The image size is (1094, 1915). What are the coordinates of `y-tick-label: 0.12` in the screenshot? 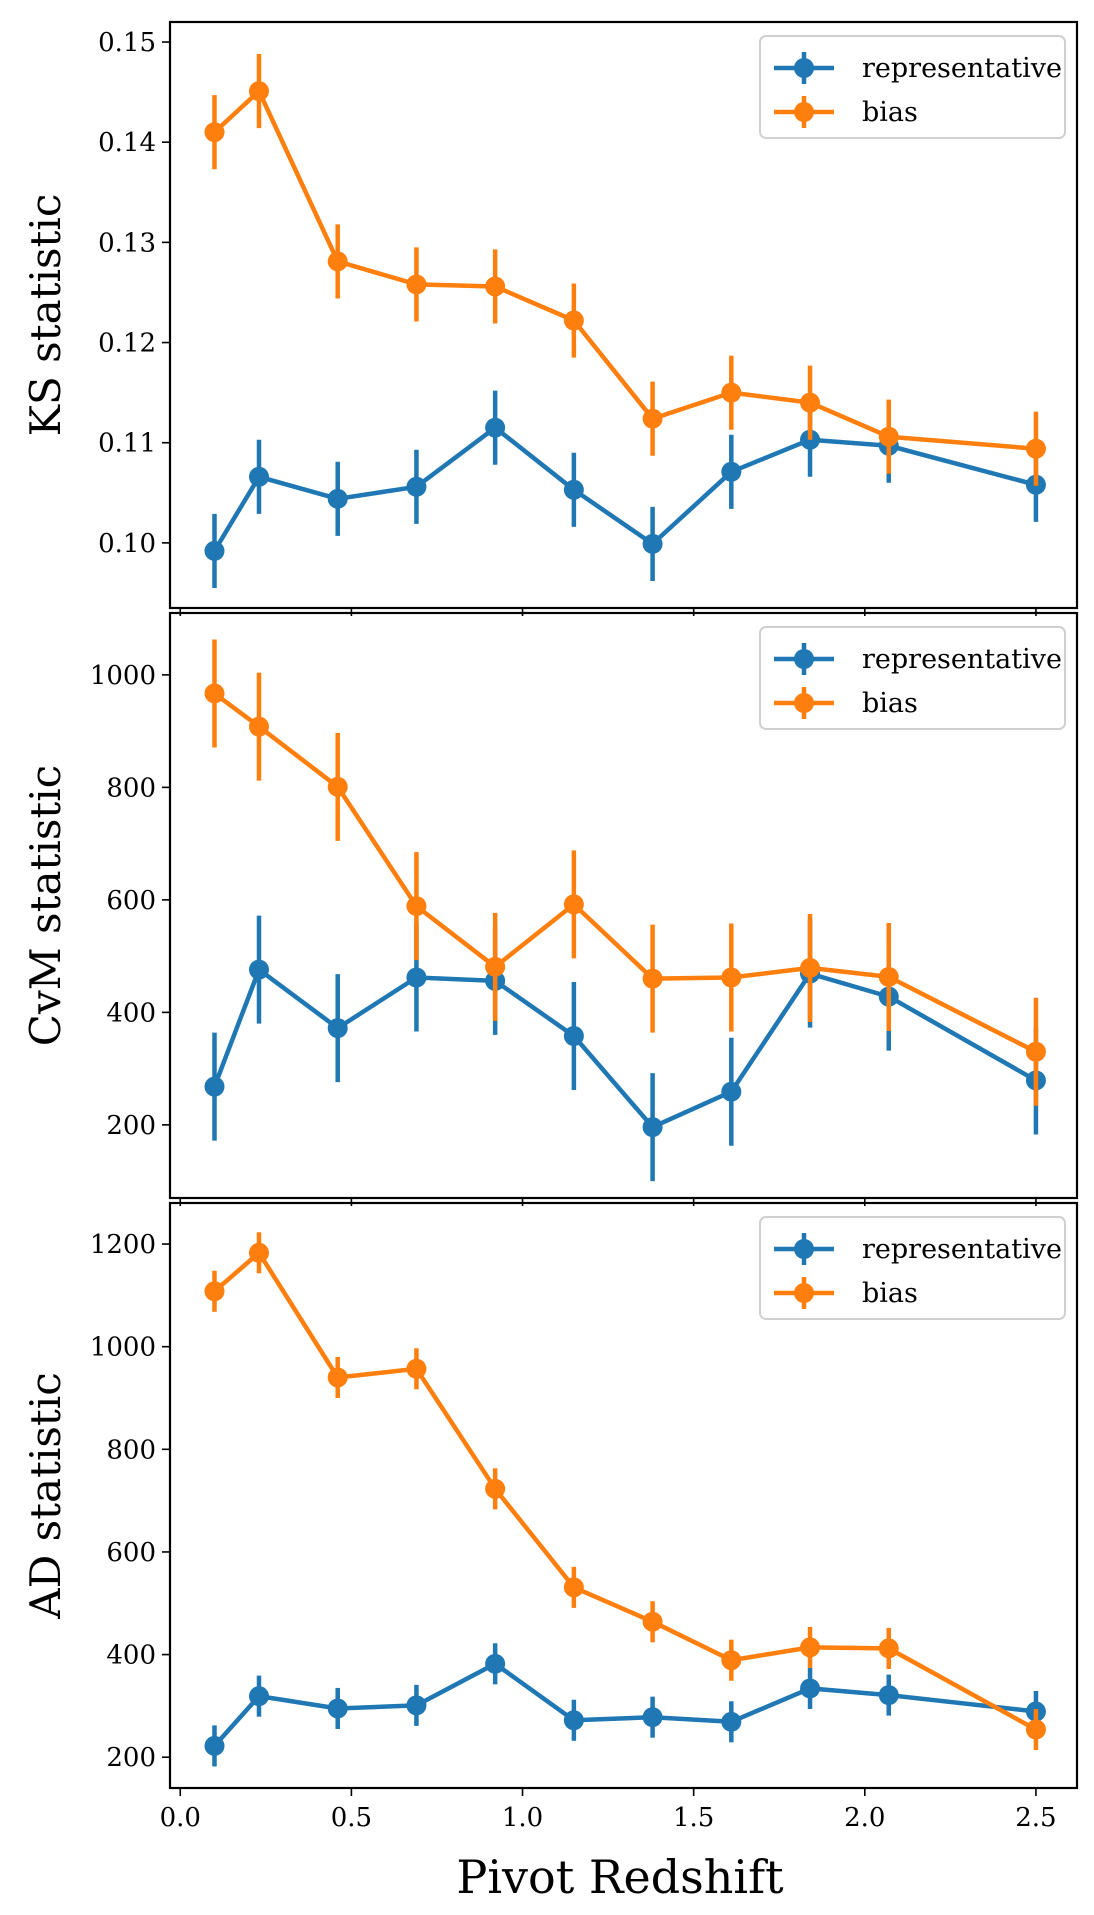 It's located at (127, 344).